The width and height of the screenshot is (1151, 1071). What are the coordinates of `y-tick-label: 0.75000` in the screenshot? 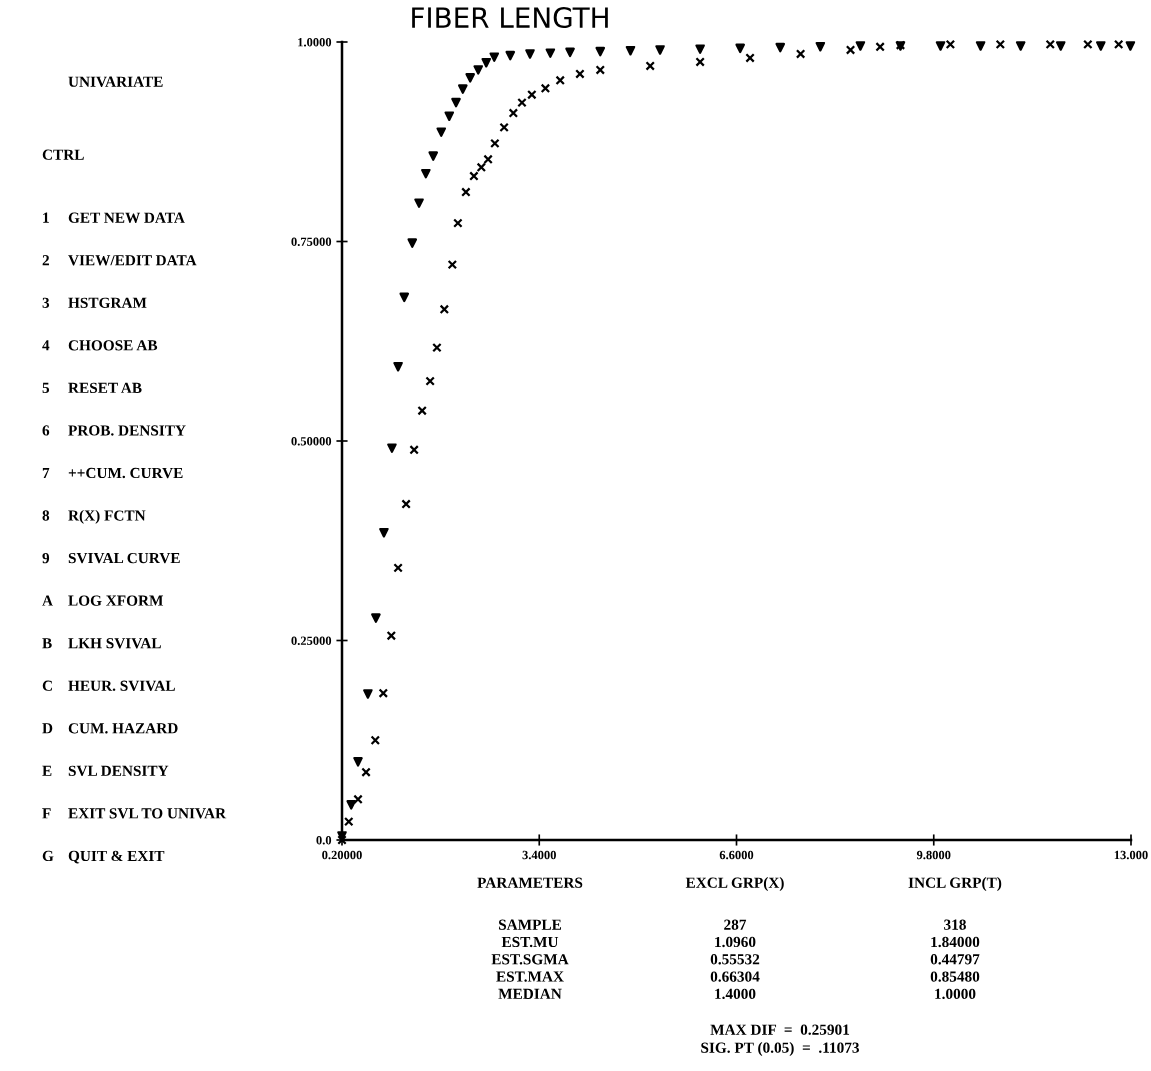 It's located at (311, 242).